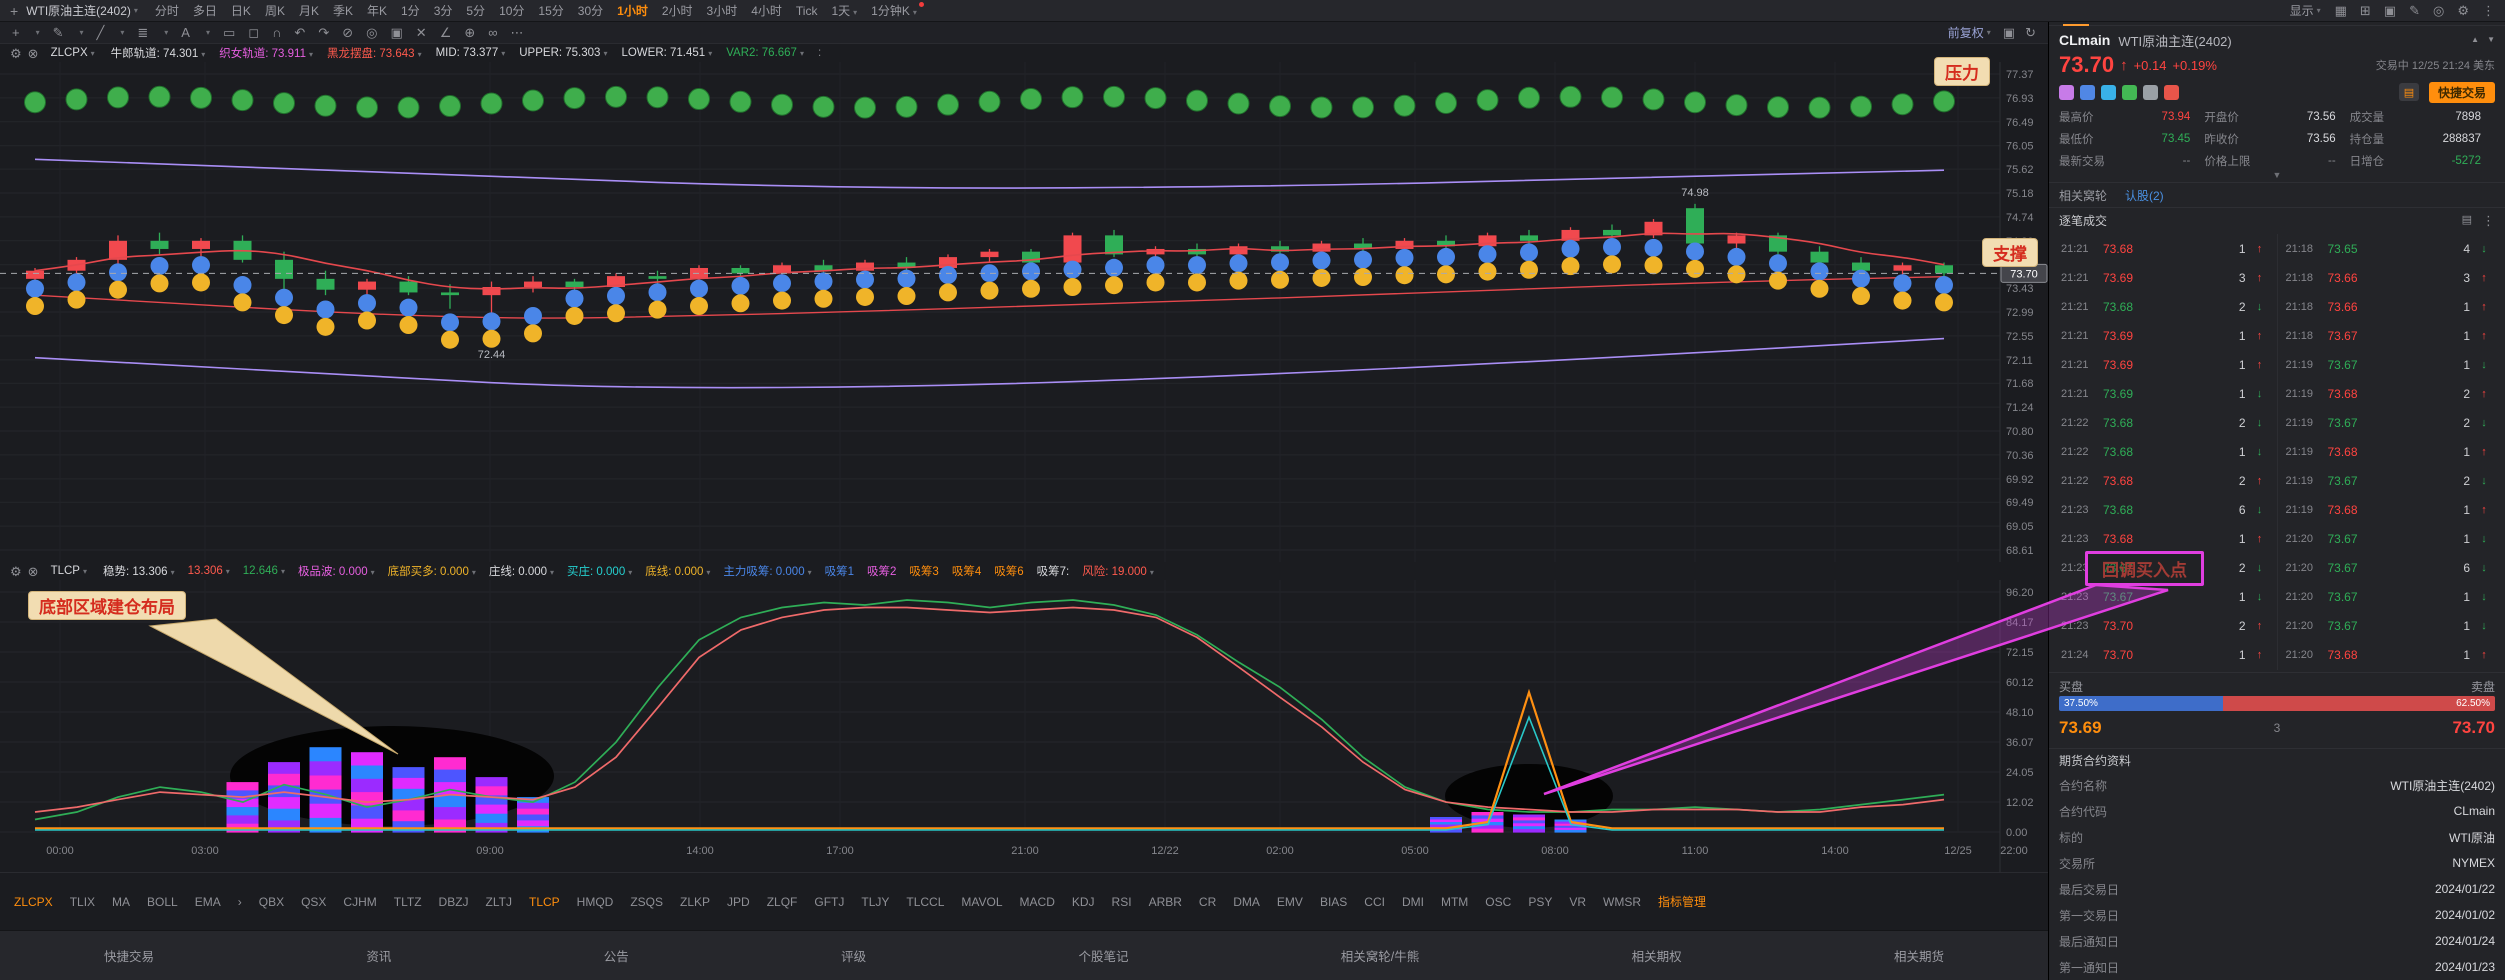 Image resolution: width=2505 pixels, height=980 pixels. What do you see at coordinates (372, 32) in the screenshot?
I see `visibility-icon: ◎` at bounding box center [372, 32].